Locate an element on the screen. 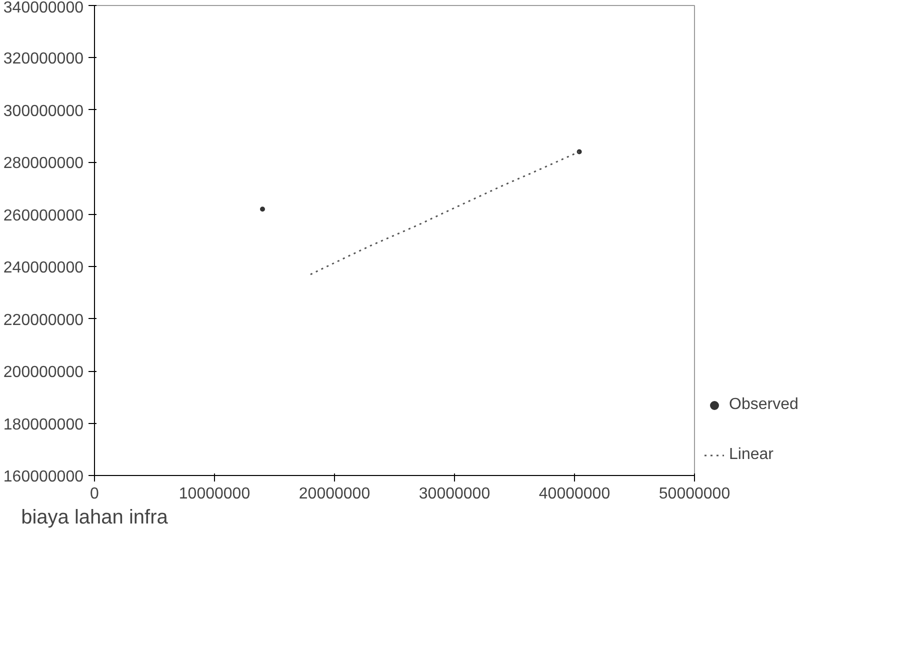  y-tick-label: 320000000 is located at coordinates (43, 59).